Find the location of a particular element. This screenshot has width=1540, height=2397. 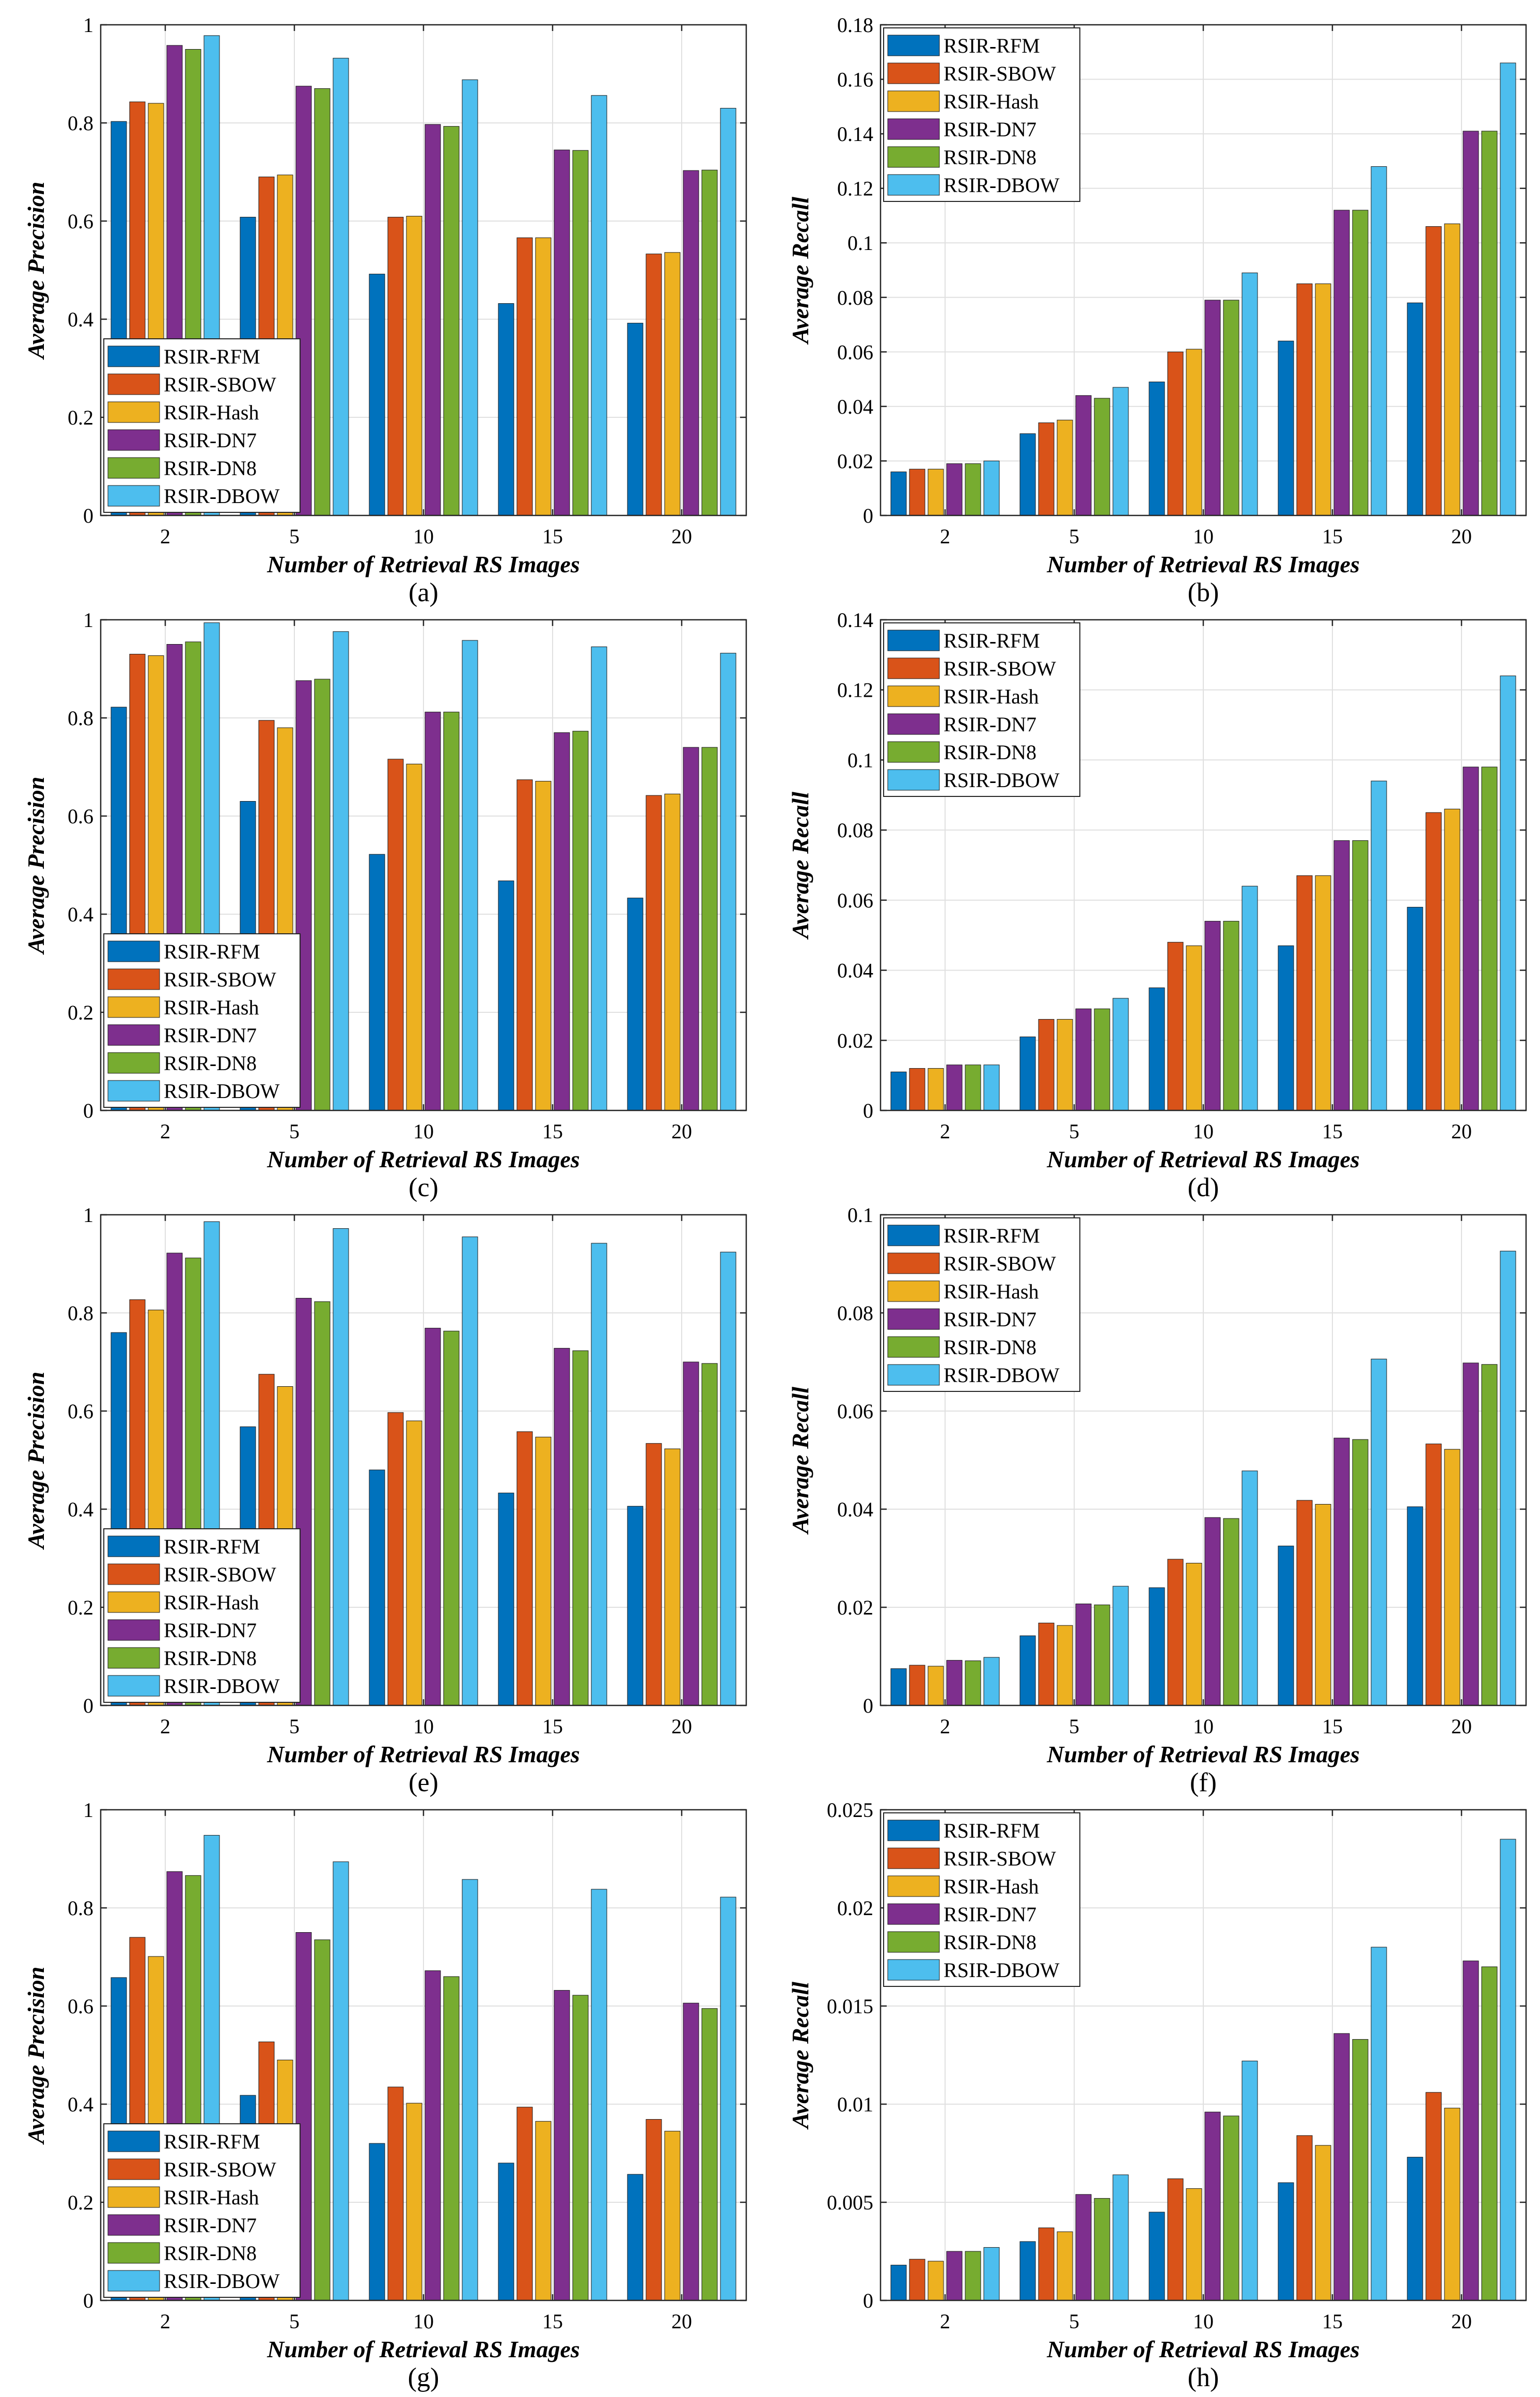

legend-label: RSIR-DBOW is located at coordinates (1002, 186).